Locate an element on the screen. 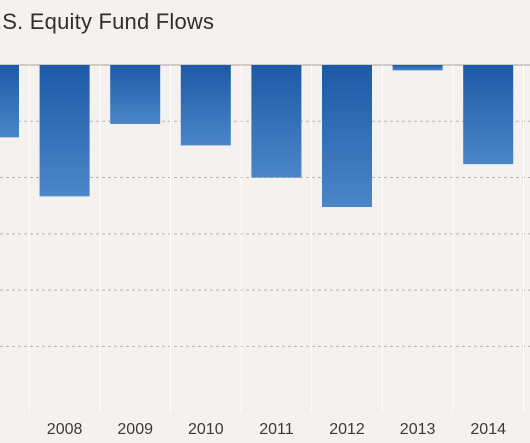 Image resolution: width=530 pixels, height=443 pixels. bar-2014 is located at coordinates (488, 115).